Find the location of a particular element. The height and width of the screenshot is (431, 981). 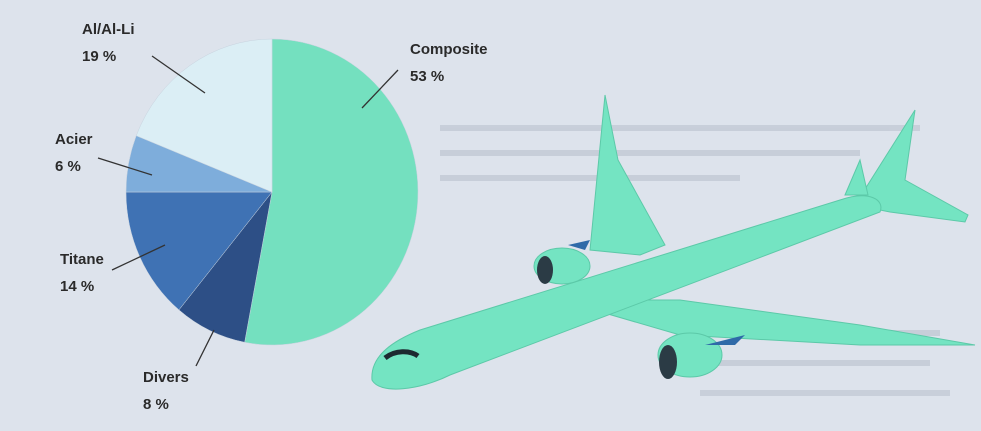

slice-label: Composite is located at coordinates (449, 49).